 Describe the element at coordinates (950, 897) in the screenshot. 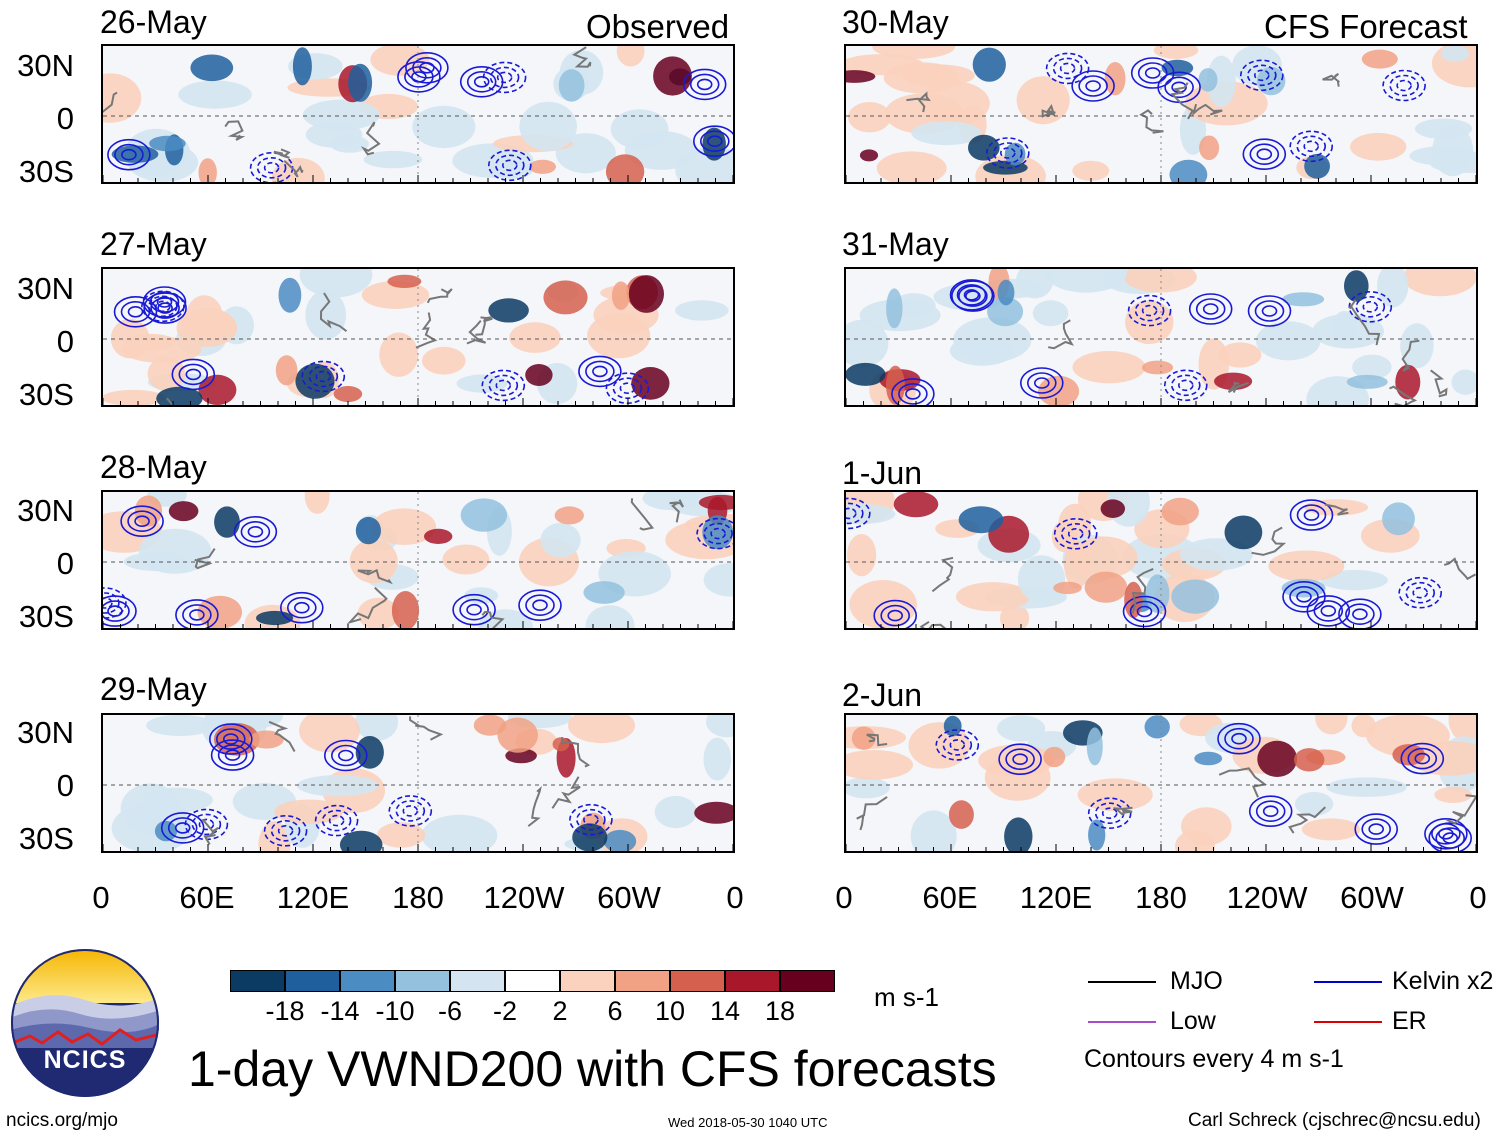

I see `lon-label-fc-60e: 60E` at that location.